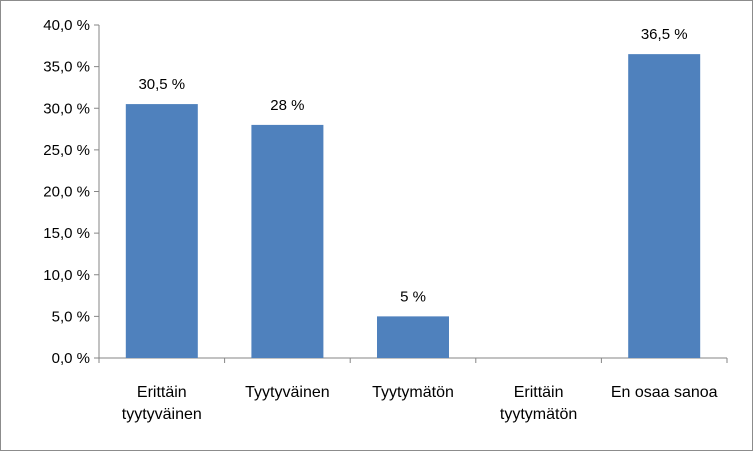 Image resolution: width=753 pixels, height=451 pixels. I want to click on y-tick-label: 5,0 %, so click(71, 316).